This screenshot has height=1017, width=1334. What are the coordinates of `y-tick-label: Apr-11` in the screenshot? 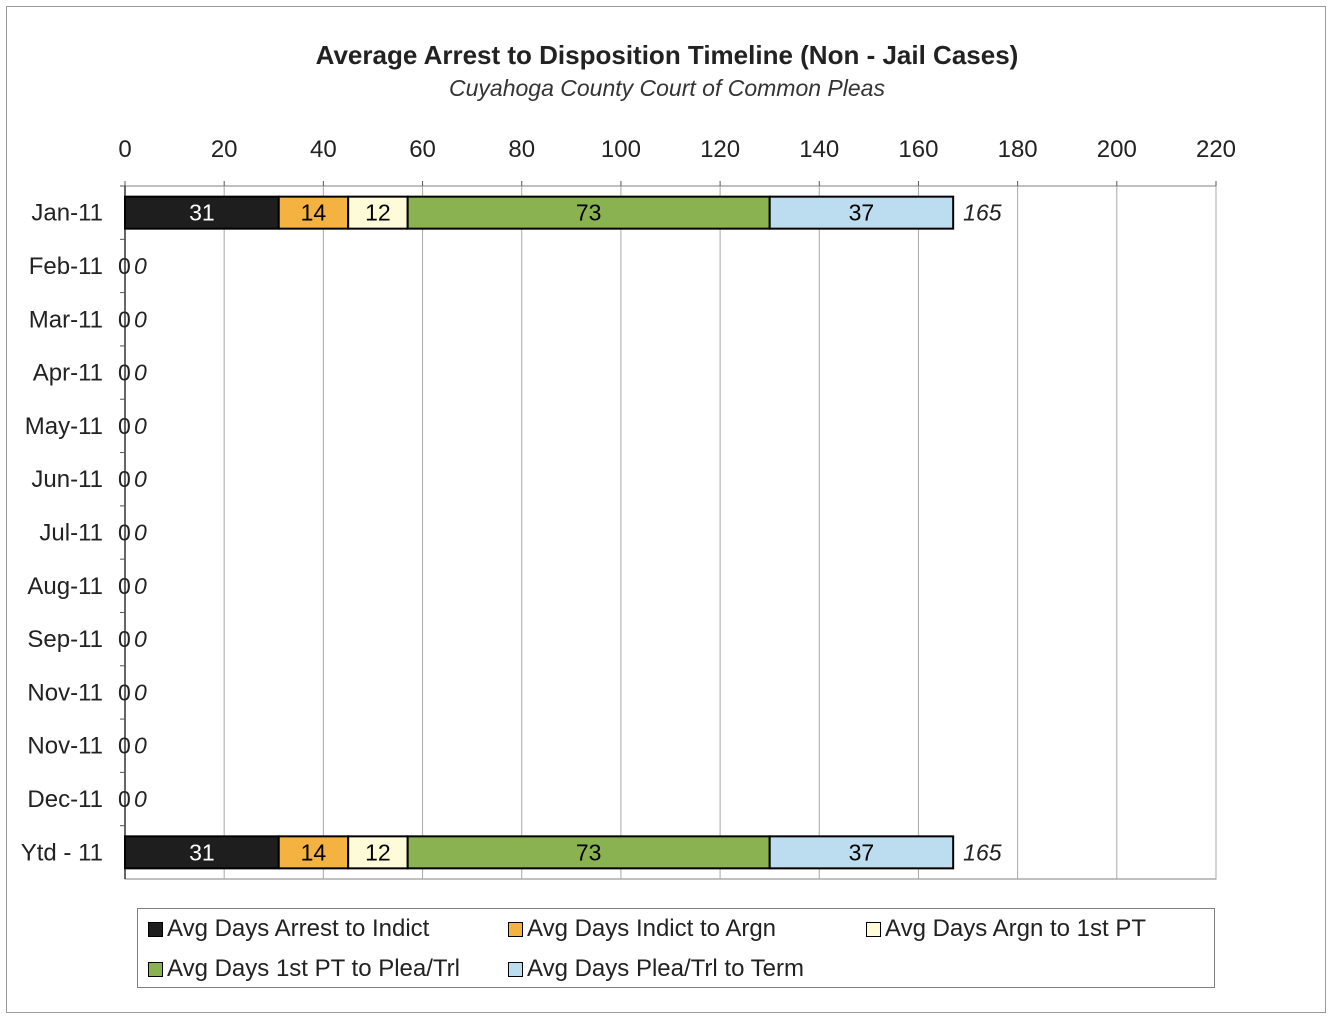 It's located at (68, 373).